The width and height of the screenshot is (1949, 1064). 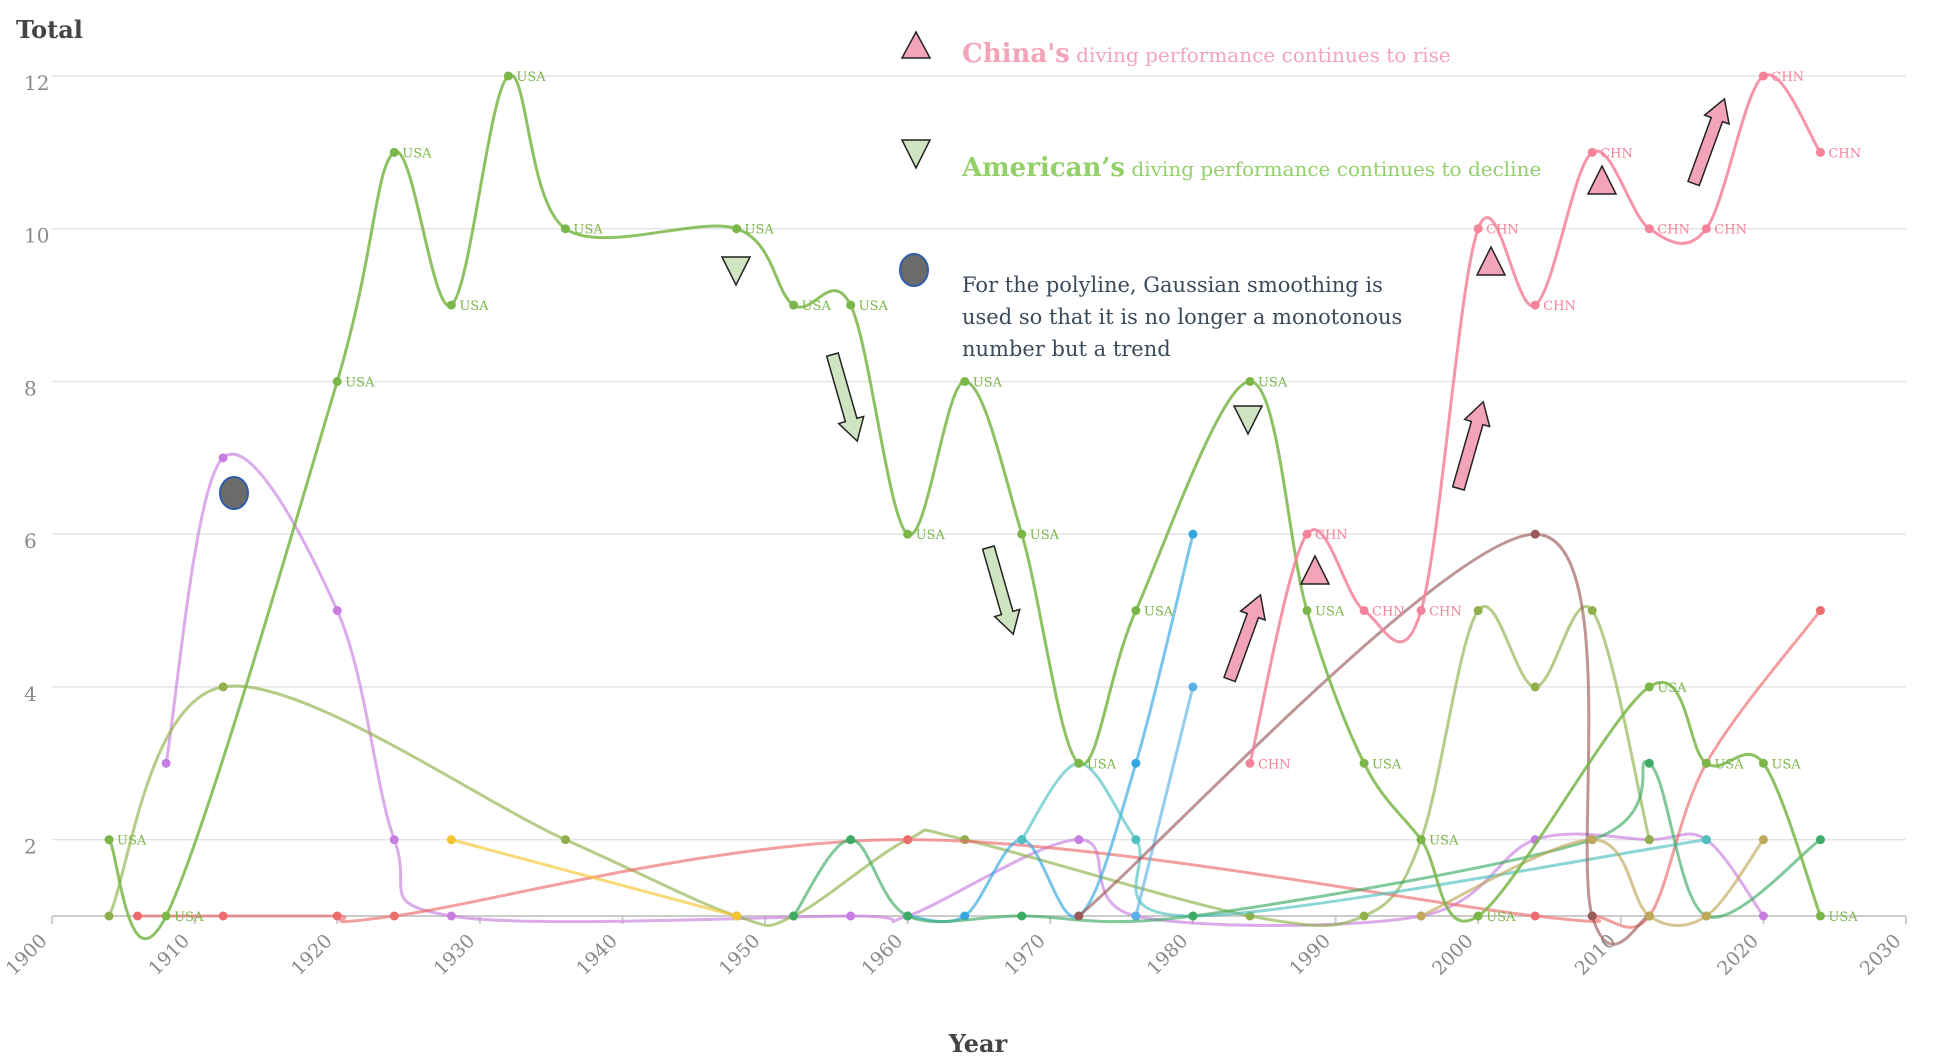 I want to click on x-tick-label: 1930, so click(x=455, y=955).